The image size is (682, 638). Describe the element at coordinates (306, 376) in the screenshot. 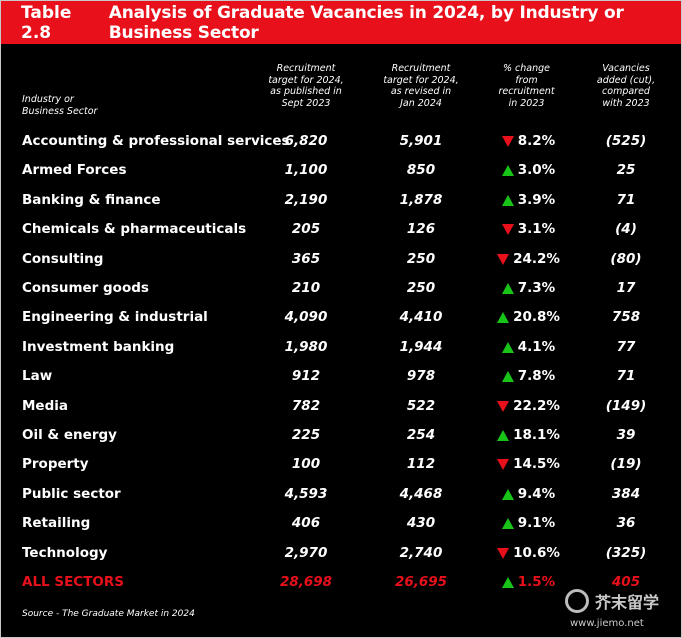

I see `sept-target: 912` at that location.